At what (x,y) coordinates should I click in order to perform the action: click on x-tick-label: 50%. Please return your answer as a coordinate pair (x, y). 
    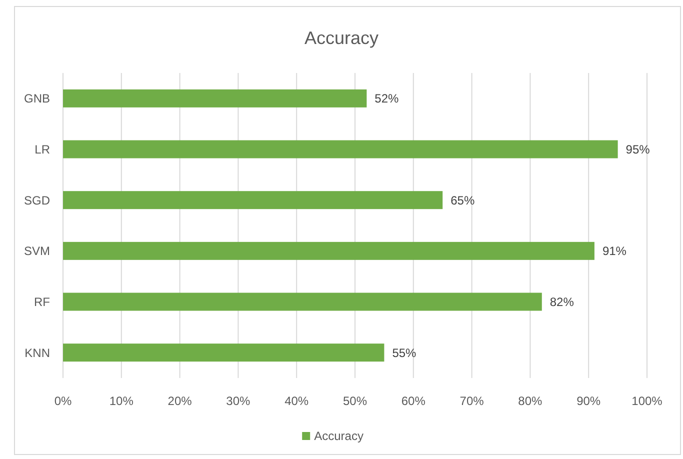
    Looking at the image, I should click on (355, 401).